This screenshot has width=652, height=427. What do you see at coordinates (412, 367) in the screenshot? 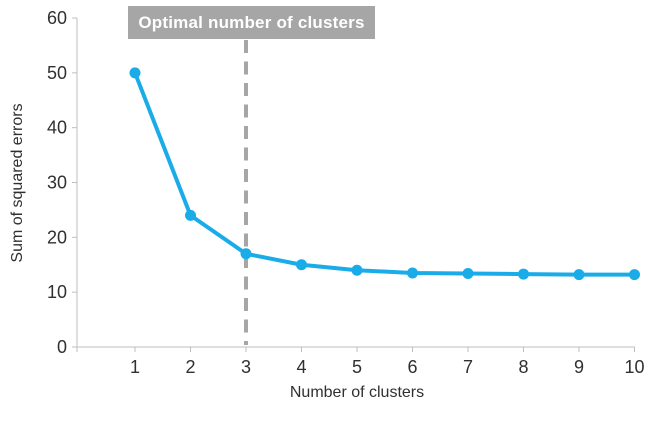
I see `x-tick-label: 6` at bounding box center [412, 367].